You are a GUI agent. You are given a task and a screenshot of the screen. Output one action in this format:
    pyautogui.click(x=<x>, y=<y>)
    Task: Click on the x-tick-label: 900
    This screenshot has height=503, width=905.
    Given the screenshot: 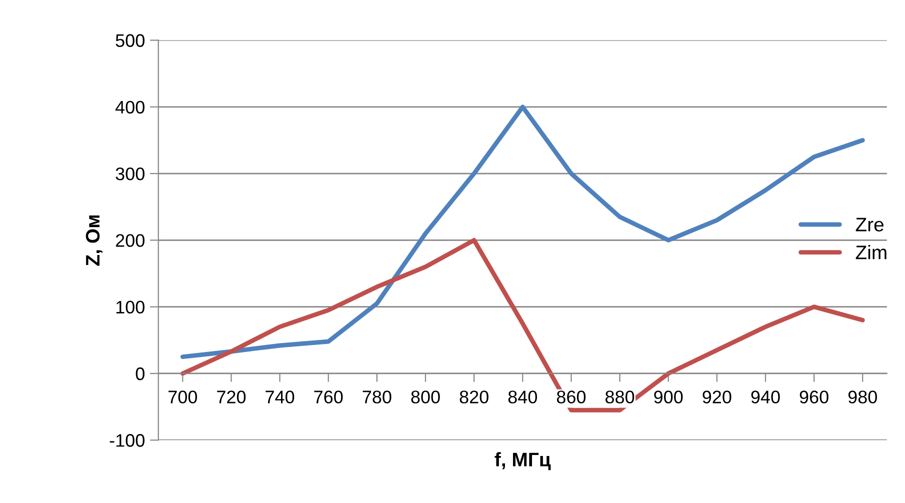 What is the action you would take?
    pyautogui.click(x=668, y=397)
    